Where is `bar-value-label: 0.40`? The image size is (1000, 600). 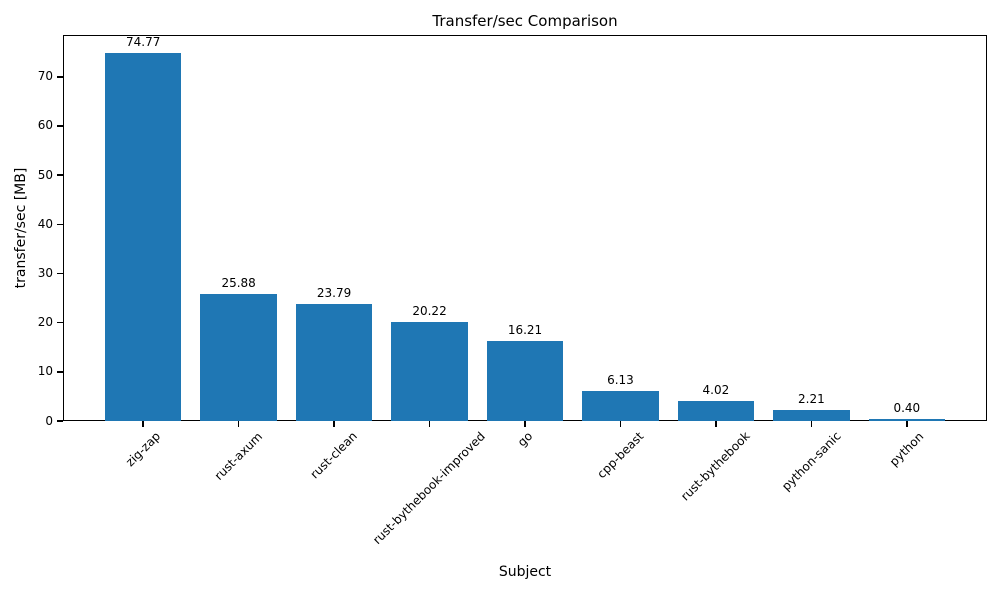 bar-value-label: 0.40 is located at coordinates (907, 408).